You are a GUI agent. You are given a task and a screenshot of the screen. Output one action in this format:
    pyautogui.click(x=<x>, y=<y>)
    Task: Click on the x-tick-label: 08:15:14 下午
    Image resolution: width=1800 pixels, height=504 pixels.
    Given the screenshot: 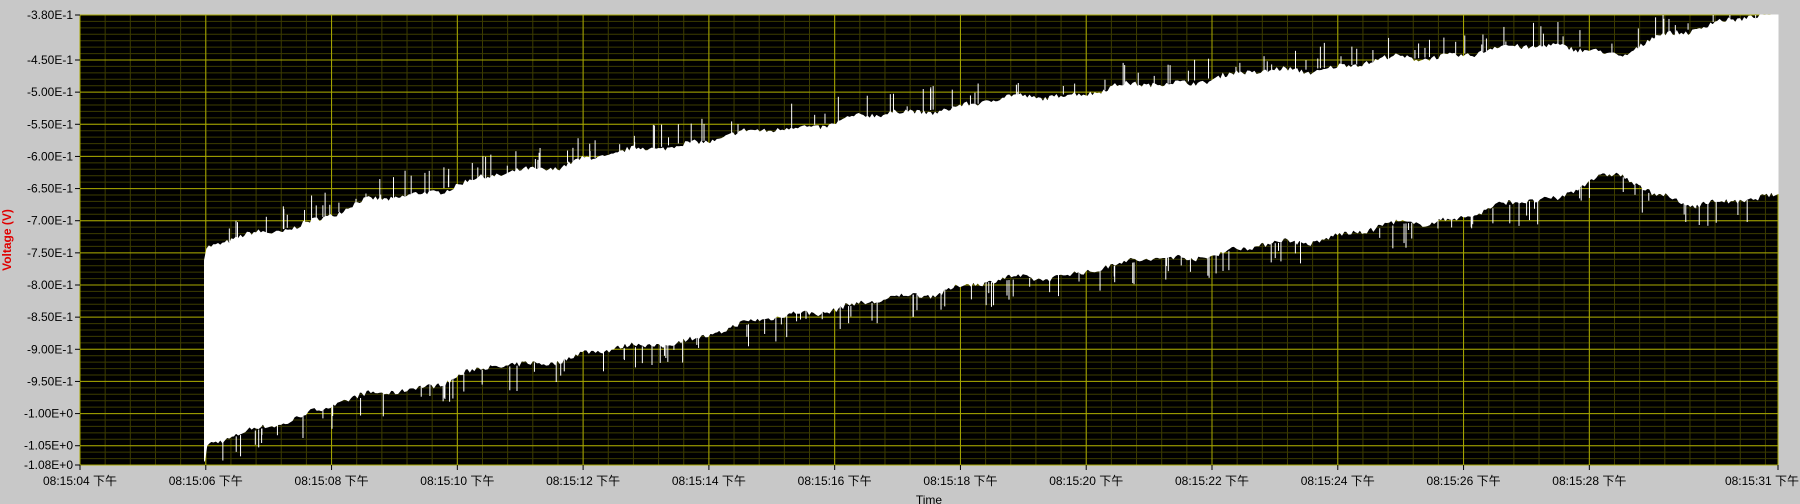 What is the action you would take?
    pyautogui.click(x=709, y=481)
    